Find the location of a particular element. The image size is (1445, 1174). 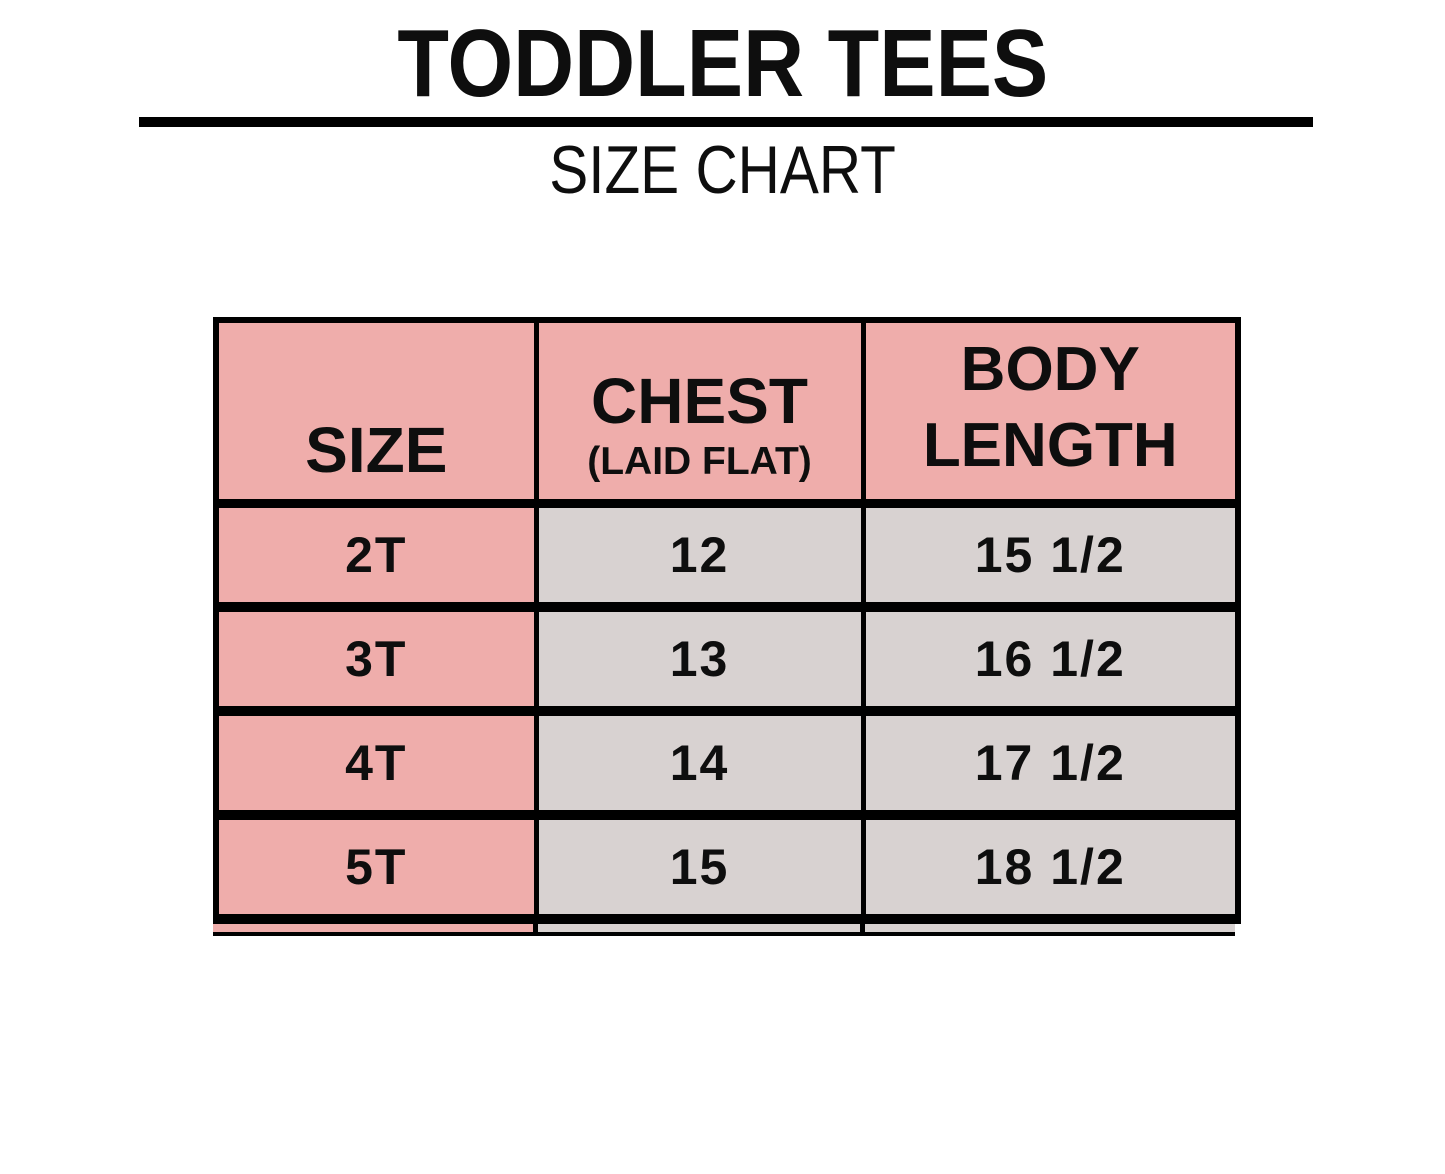

body-length-cell: 18 1/2 is located at coordinates (1049, 864).